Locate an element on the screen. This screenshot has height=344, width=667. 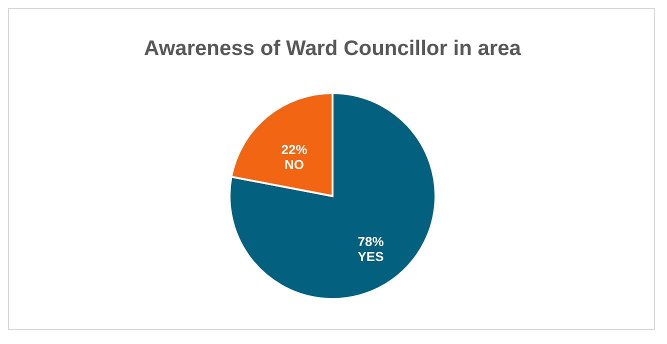
data-label: 22% is located at coordinates (294, 149).